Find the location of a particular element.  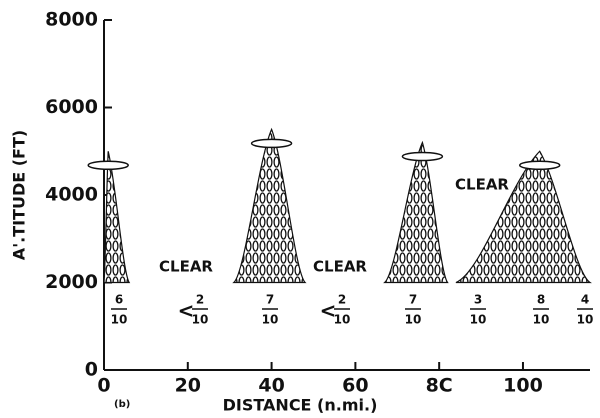

fraction-numerator: 6 is located at coordinates (119, 300).